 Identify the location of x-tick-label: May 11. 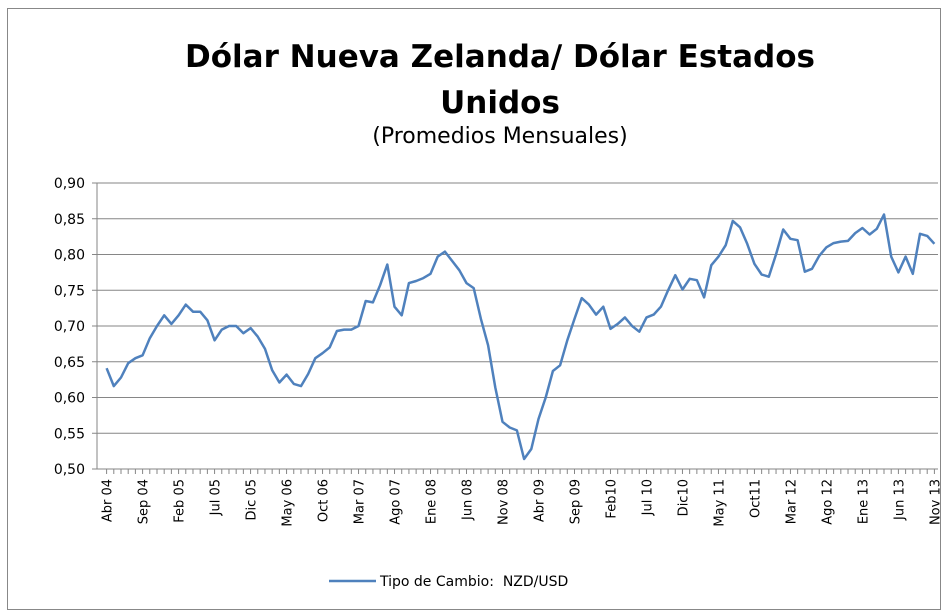
(719, 503).